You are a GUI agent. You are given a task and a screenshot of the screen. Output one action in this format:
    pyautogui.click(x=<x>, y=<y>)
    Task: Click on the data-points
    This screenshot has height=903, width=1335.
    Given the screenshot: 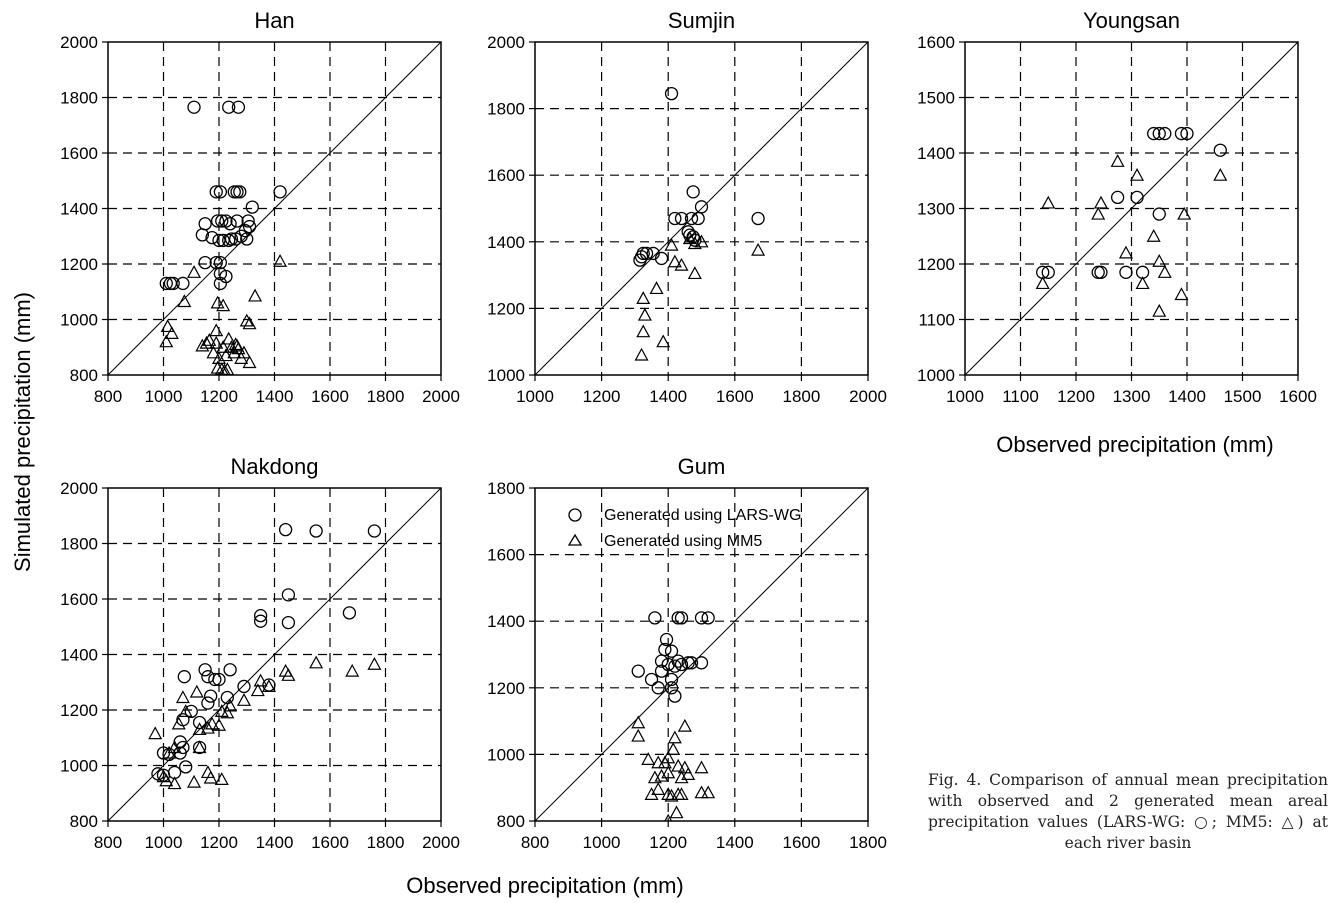 What is the action you would take?
    pyautogui.click(x=1131, y=221)
    